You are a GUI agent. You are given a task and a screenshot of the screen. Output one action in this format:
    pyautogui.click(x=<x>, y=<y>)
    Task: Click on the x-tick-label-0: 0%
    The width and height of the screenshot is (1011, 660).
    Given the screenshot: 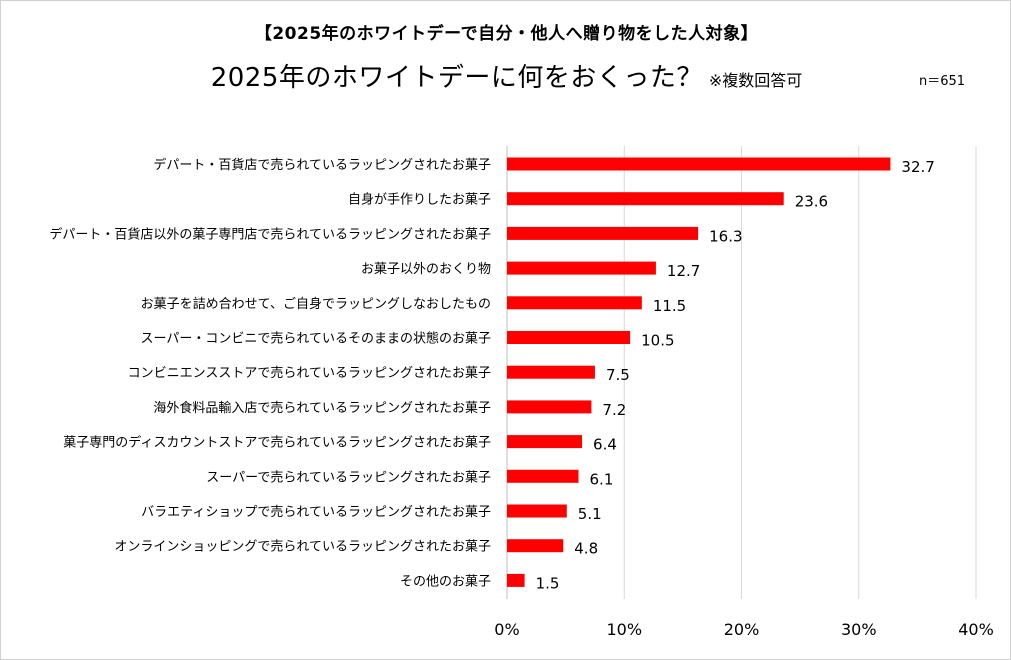 What is the action you would take?
    pyautogui.click(x=506, y=629)
    